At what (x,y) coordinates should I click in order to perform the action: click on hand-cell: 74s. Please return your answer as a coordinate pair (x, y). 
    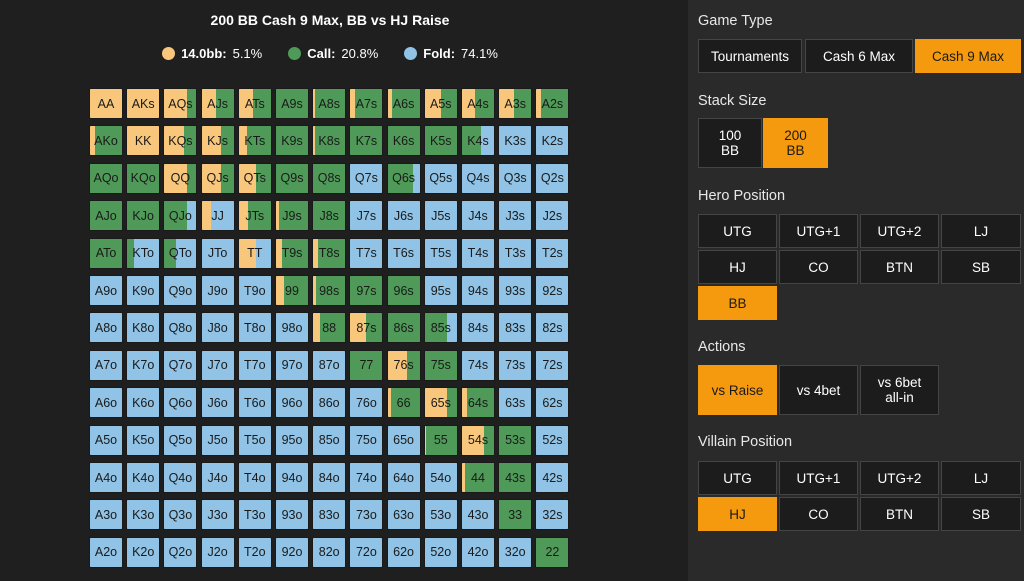
    Looking at the image, I should click on (478, 365).